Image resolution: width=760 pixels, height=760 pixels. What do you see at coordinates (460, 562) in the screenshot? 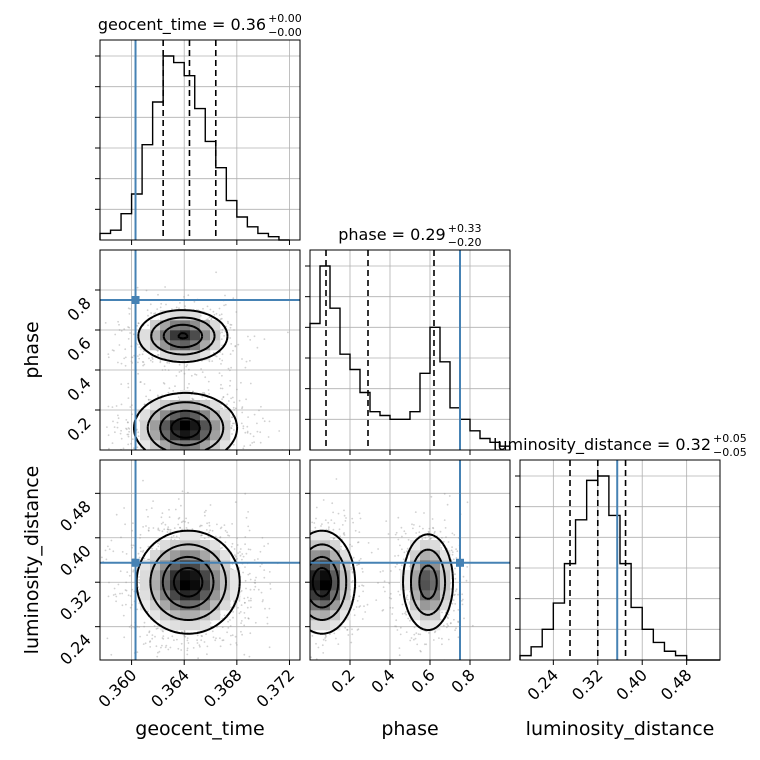
I see `truth-marker` at bounding box center [460, 562].